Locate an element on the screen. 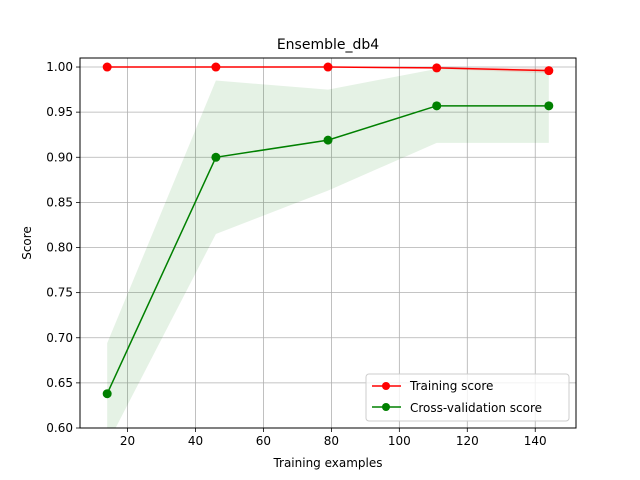 The height and width of the screenshot is (480, 640). legend: Training score Cross-validation score is located at coordinates (467, 397).